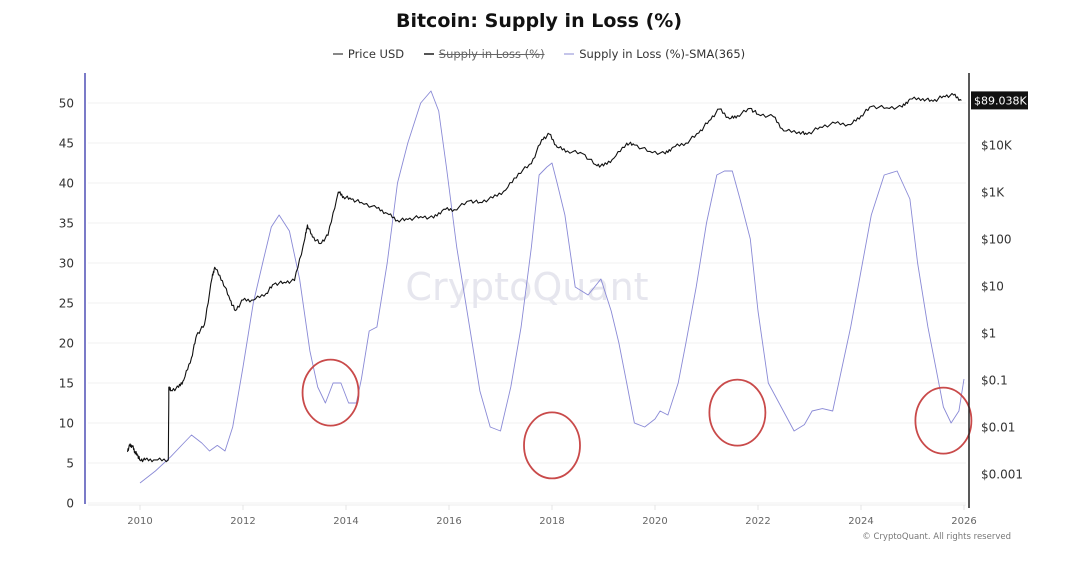  I want to click on y-right-tick-label: $1K, so click(993, 193).